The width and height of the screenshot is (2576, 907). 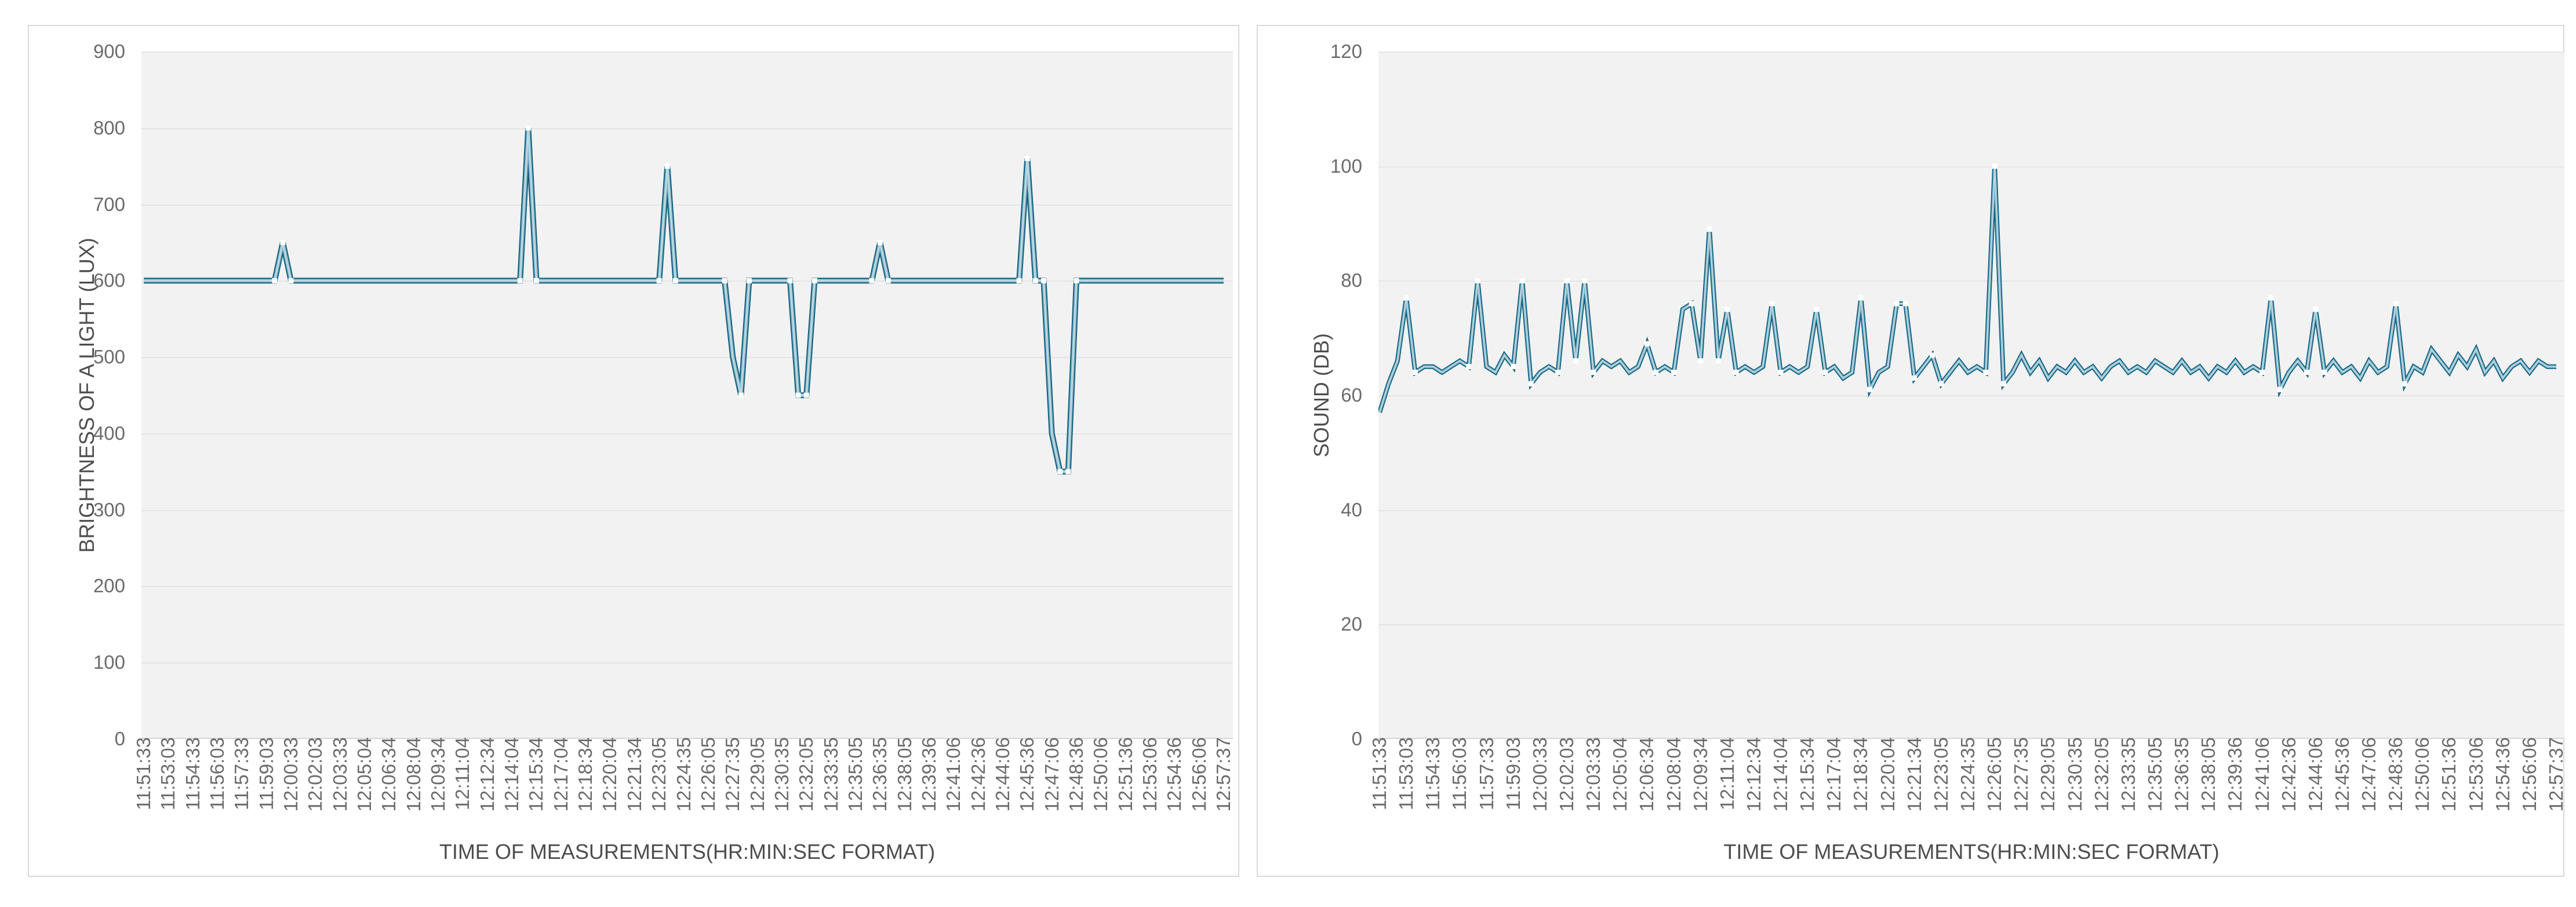 What do you see at coordinates (1346, 51) in the screenshot?
I see `y-tick-label: 120` at bounding box center [1346, 51].